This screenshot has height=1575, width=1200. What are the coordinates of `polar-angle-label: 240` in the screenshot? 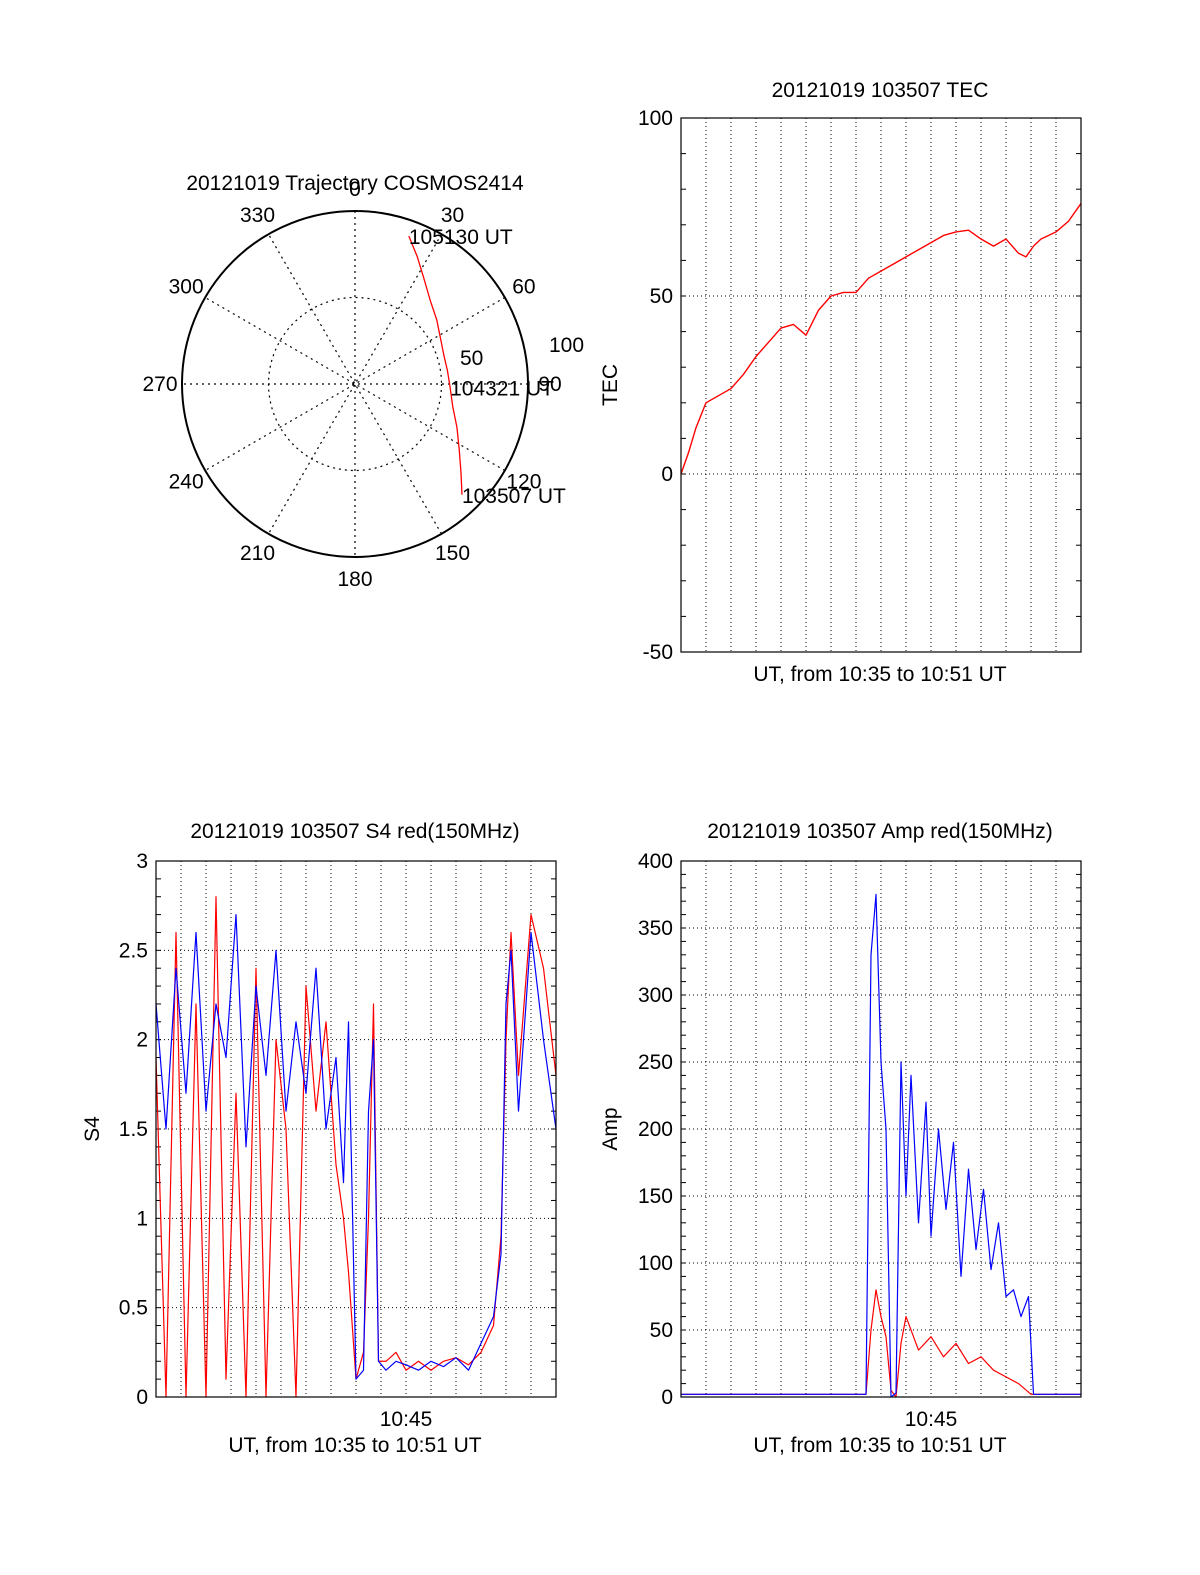 It's located at (186, 482).